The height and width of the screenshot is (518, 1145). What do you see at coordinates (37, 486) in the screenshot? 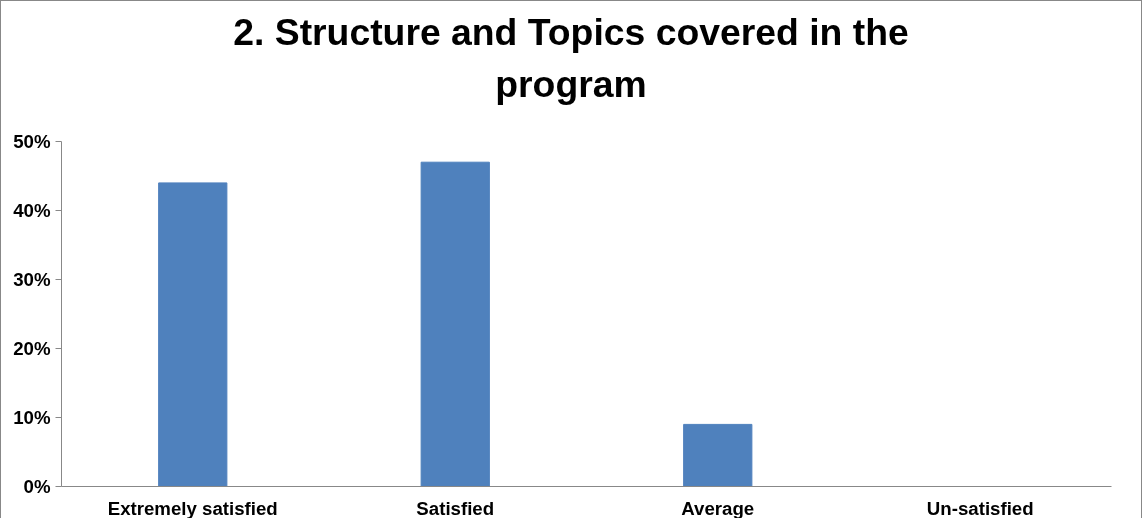
I see `y-tick-label: 0%` at bounding box center [37, 486].